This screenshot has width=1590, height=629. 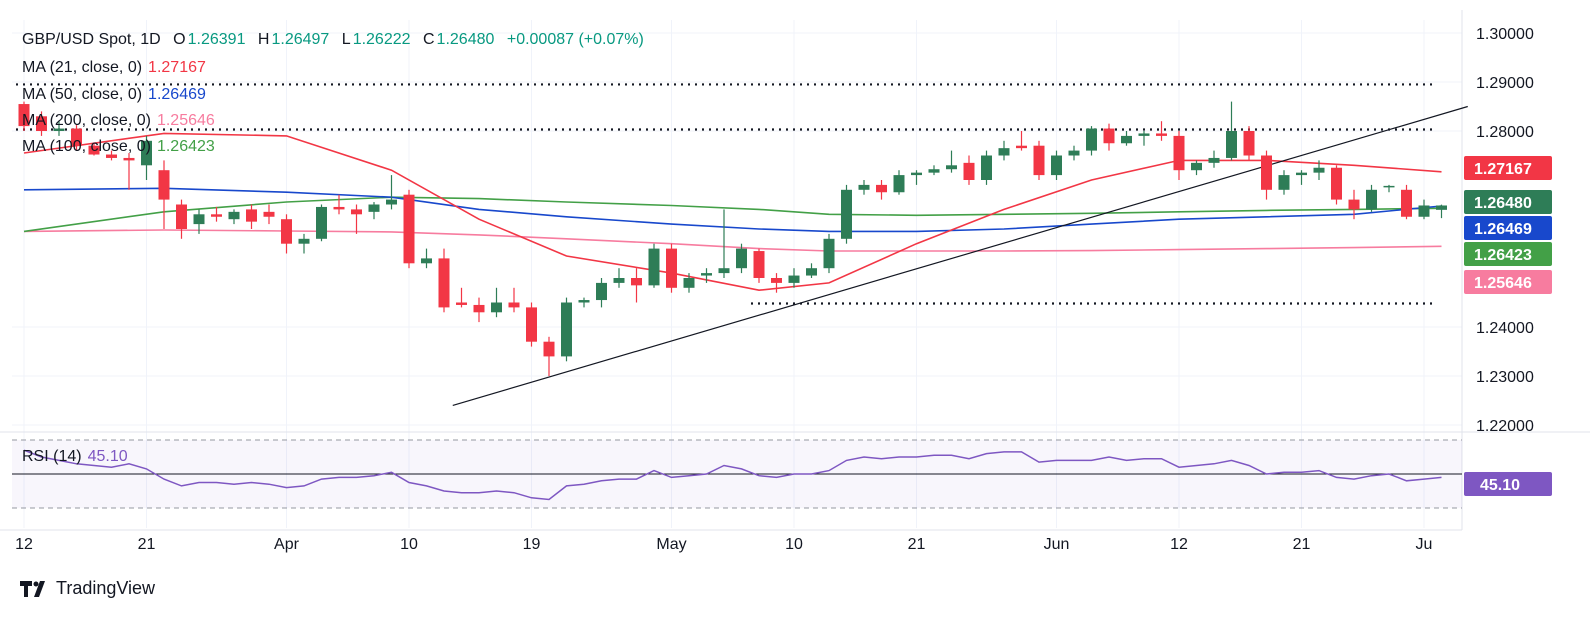 I want to click on ma21-value: 1.27167, so click(x=177, y=67).